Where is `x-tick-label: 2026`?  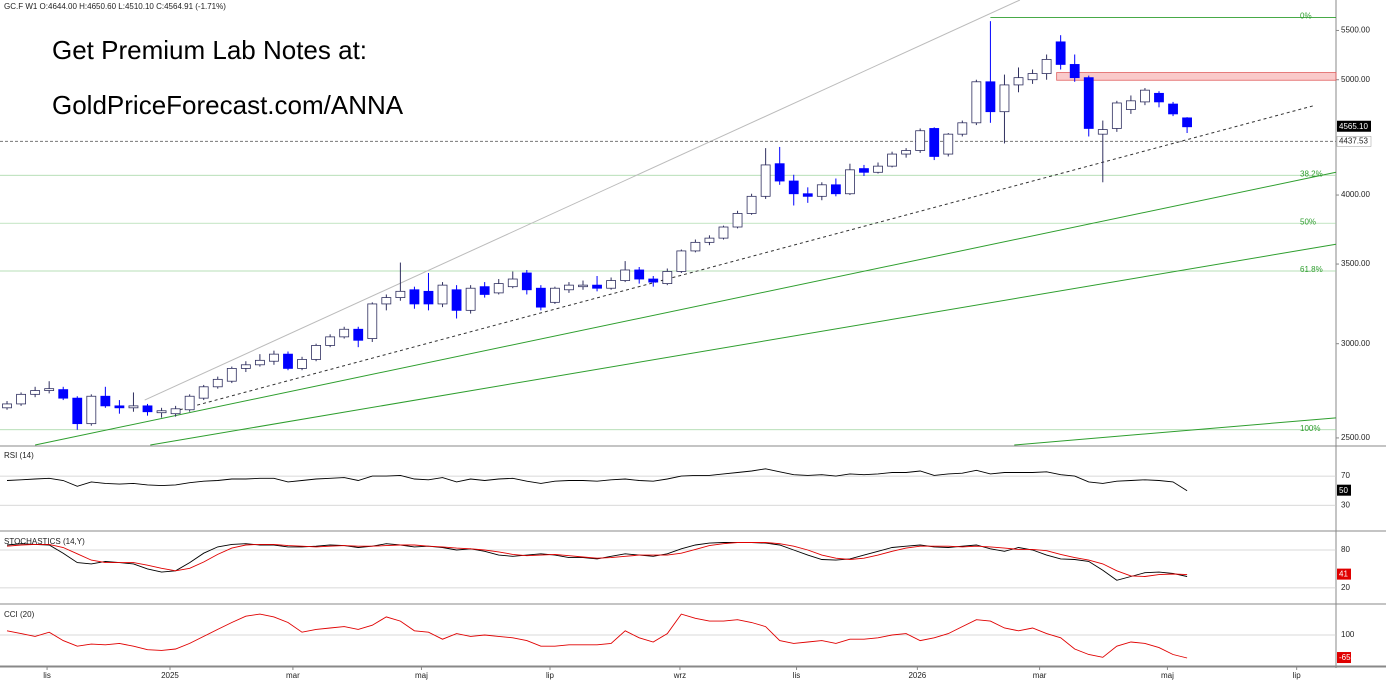 x-tick-label: 2026 is located at coordinates (917, 675).